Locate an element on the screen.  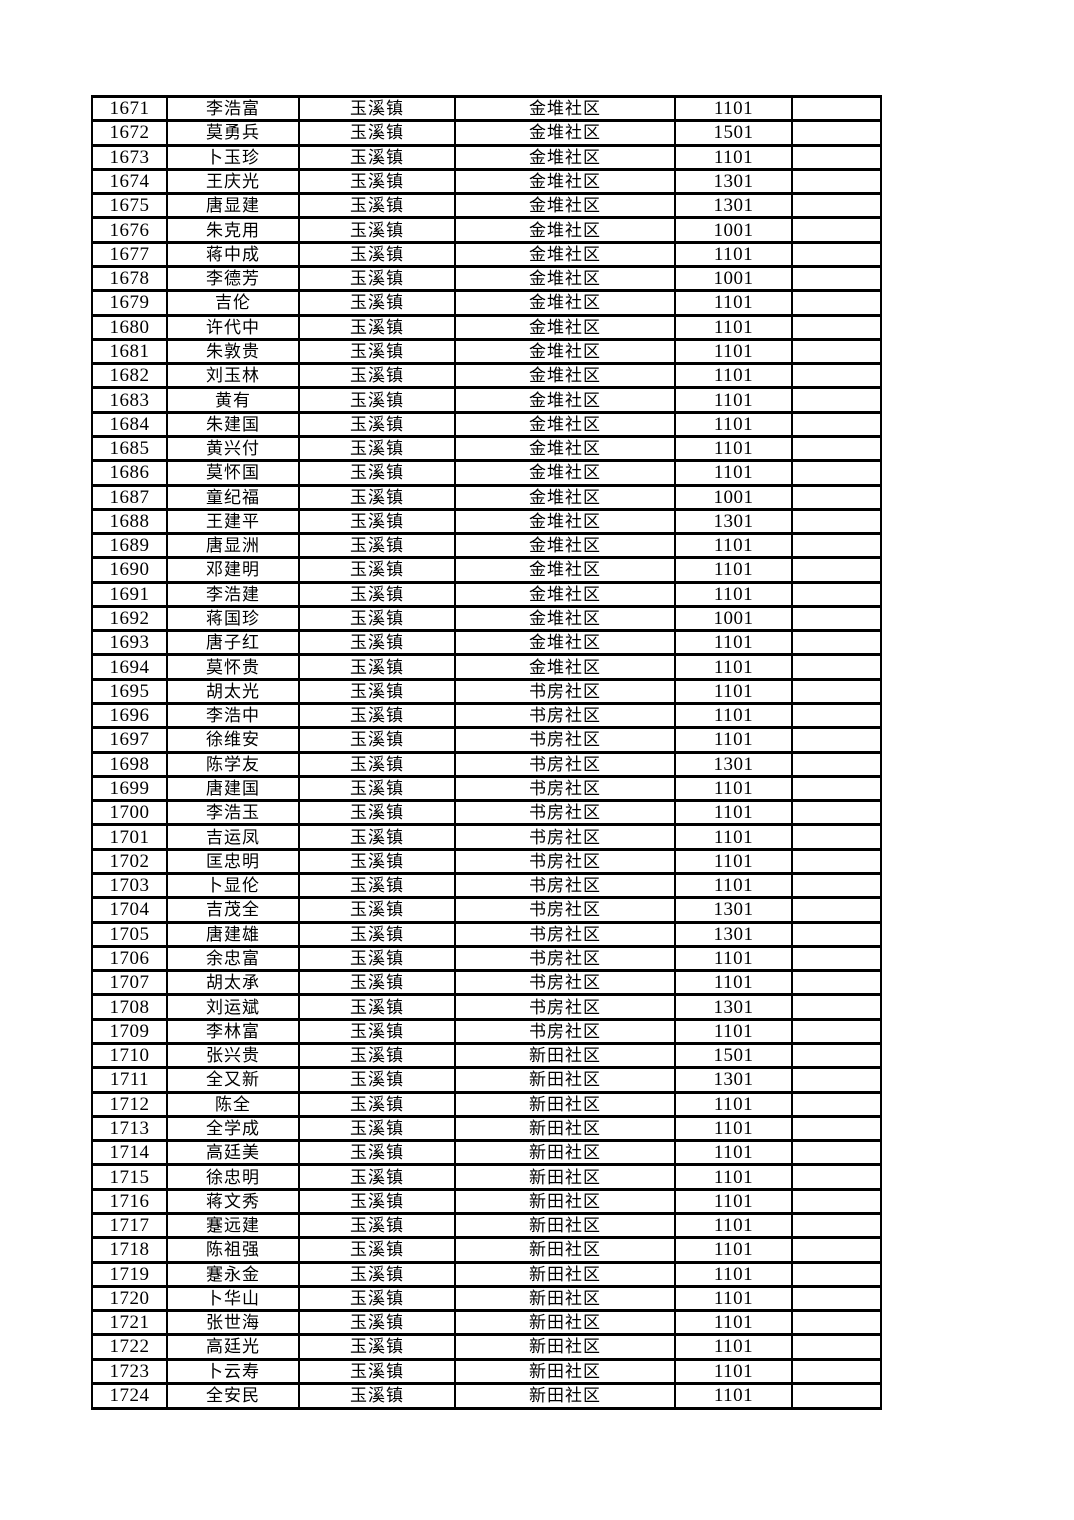
name-cell: 吉伦 is located at coordinates (233, 303).